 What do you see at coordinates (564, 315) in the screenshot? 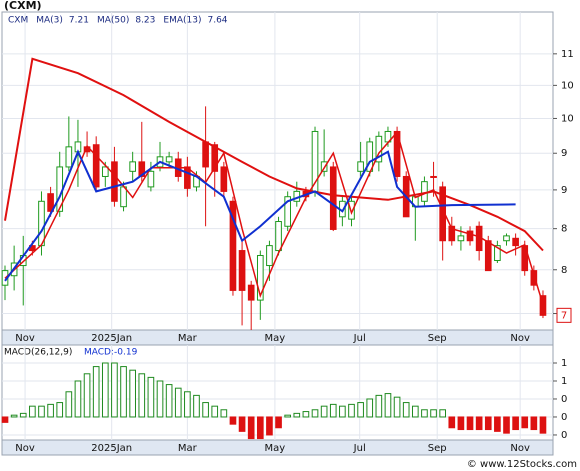
I see `last-price-box` at bounding box center [564, 315].